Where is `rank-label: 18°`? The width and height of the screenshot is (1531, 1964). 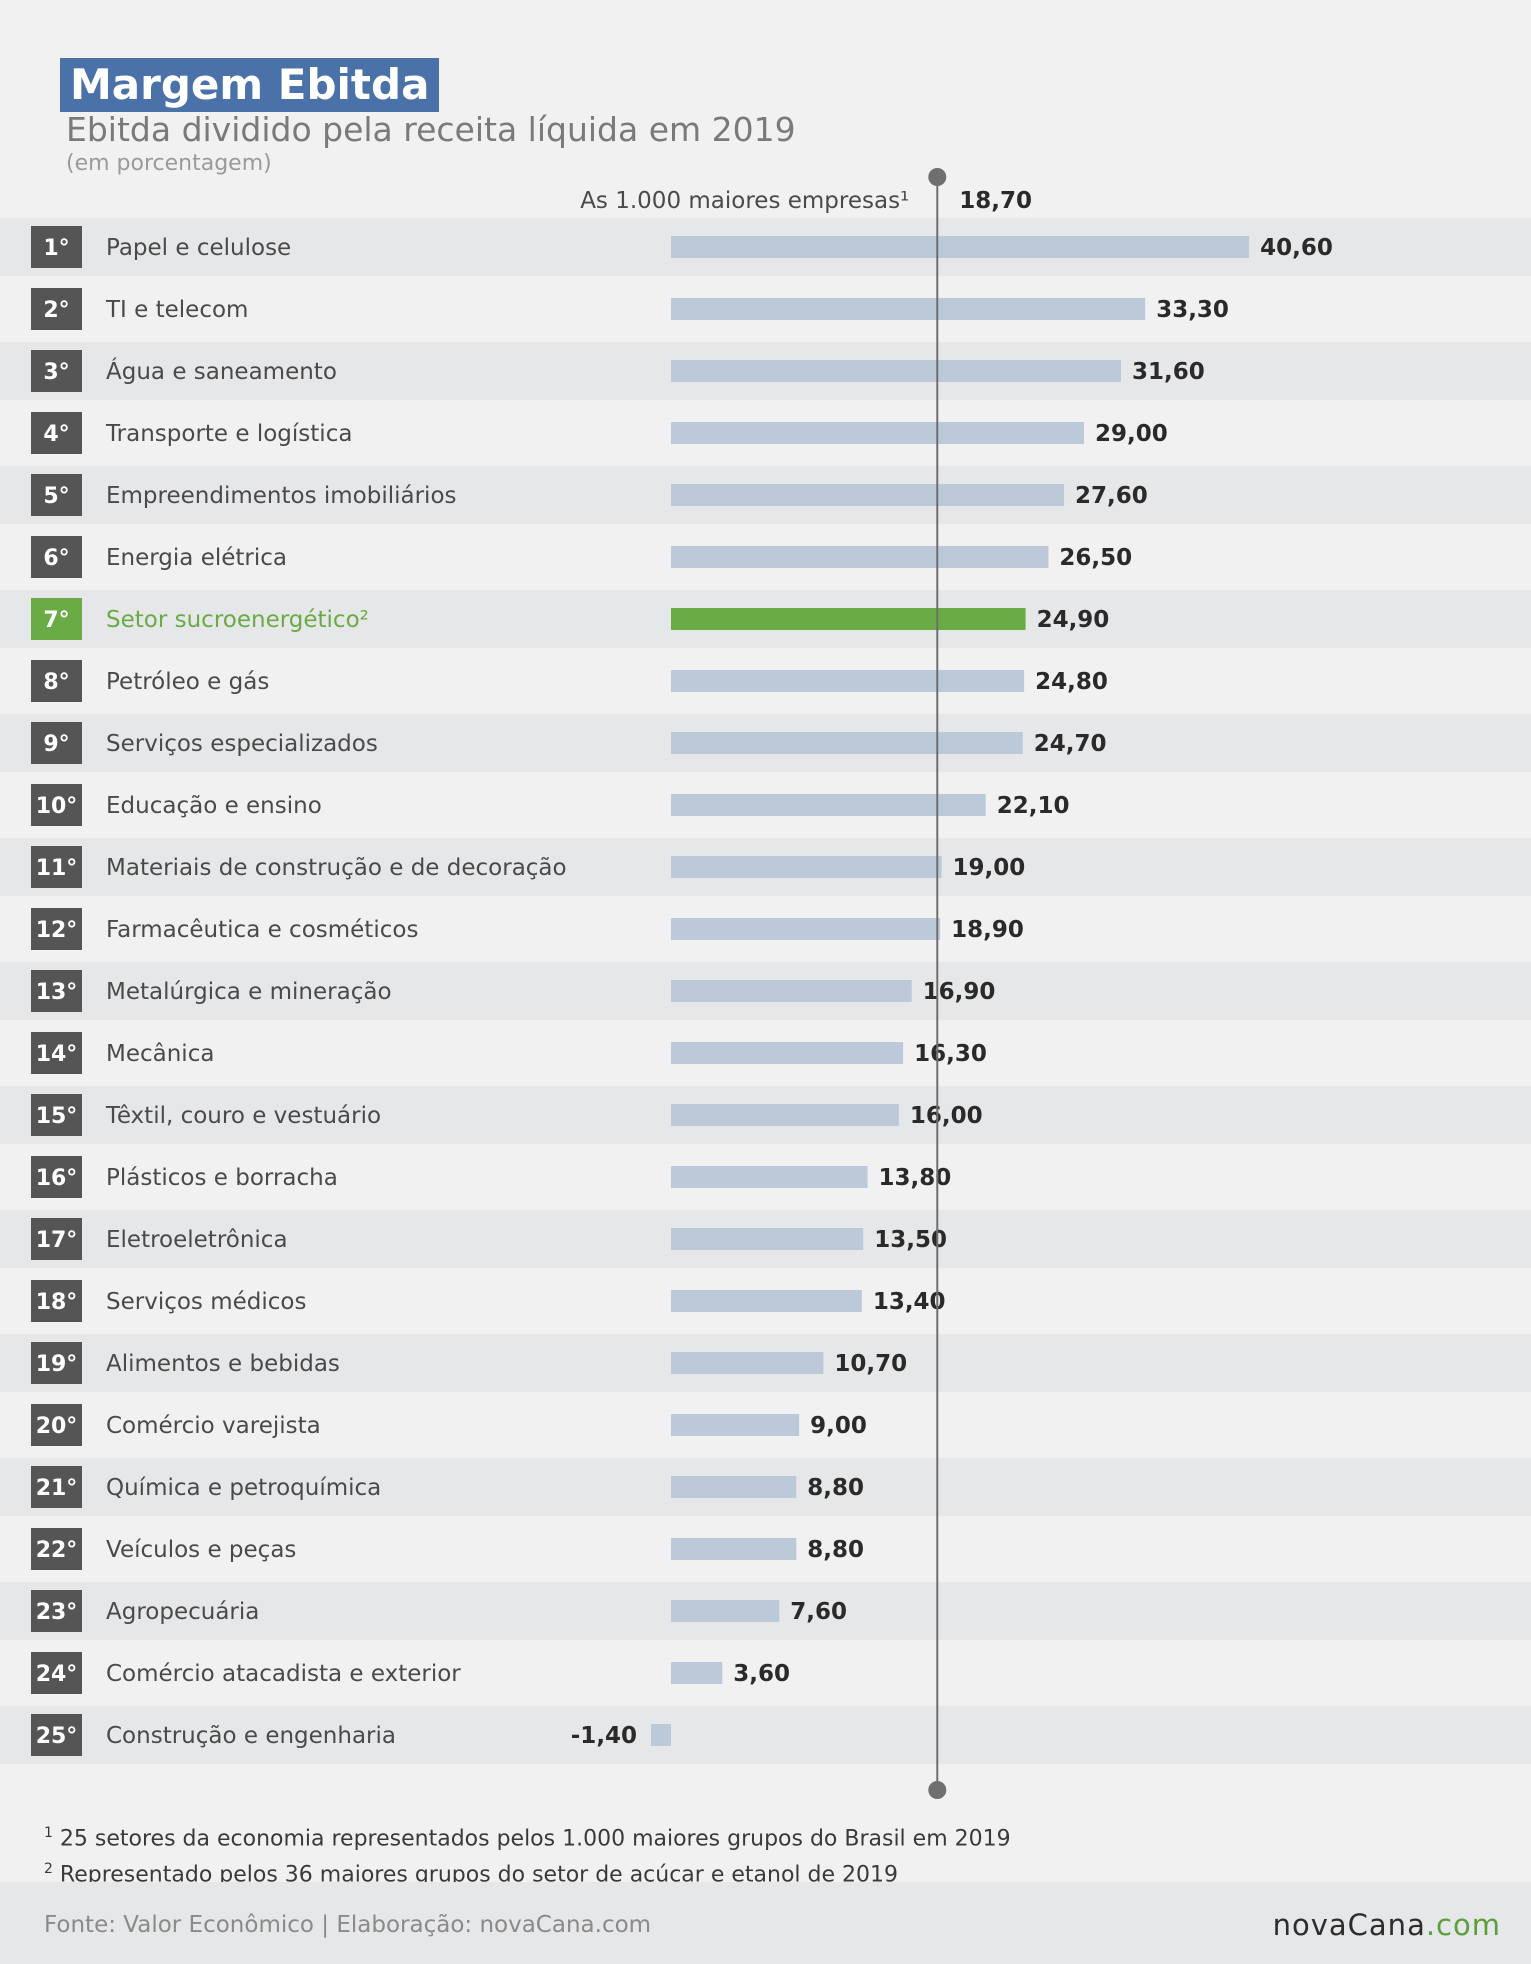 rank-label: 18° is located at coordinates (57, 1302).